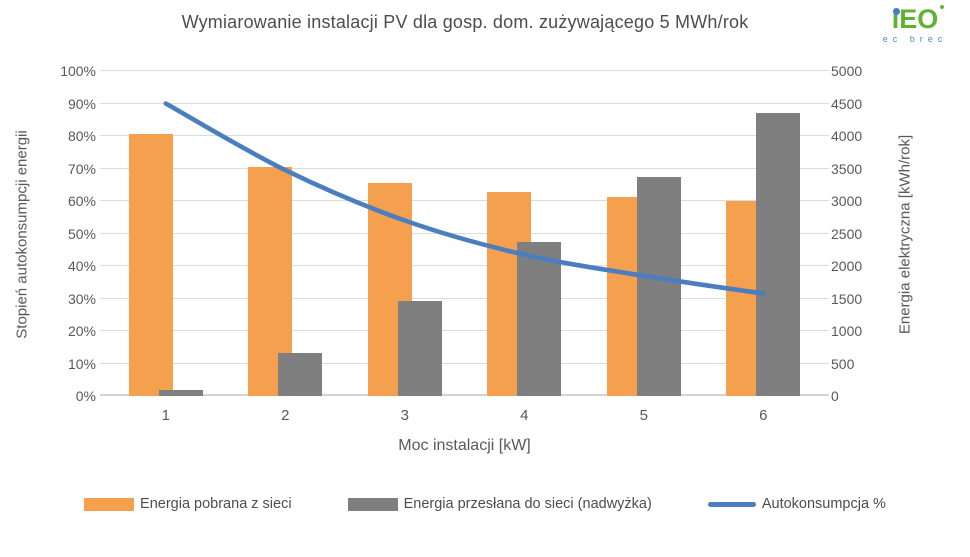 Image resolution: width=970 pixels, height=557 pixels. What do you see at coordinates (81, 168) in the screenshot?
I see `y-left-tick-label: 70%` at bounding box center [81, 168].